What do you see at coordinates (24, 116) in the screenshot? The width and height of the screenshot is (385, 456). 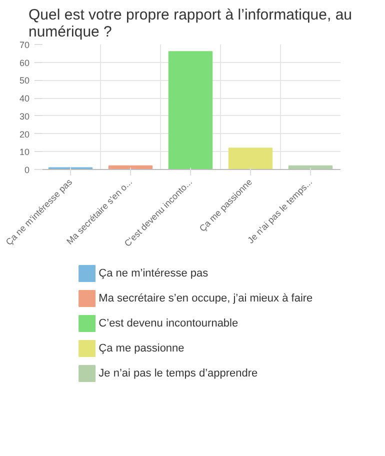 I see `y-tick-label: 30` at bounding box center [24, 116].